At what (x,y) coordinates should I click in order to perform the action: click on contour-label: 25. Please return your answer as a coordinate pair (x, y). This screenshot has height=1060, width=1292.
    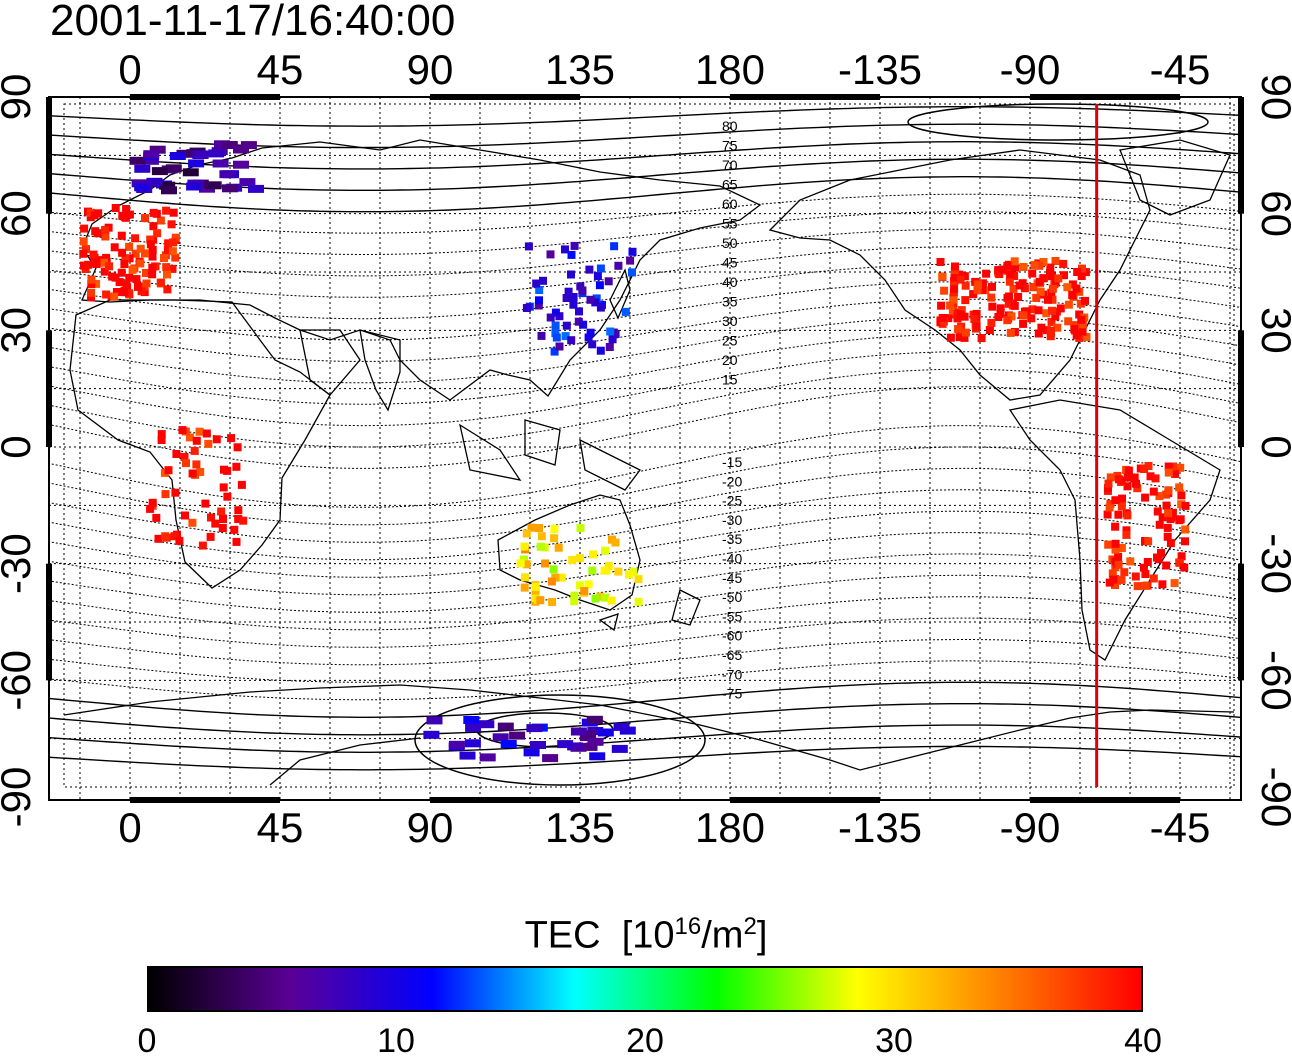
    Looking at the image, I should click on (730, 341).